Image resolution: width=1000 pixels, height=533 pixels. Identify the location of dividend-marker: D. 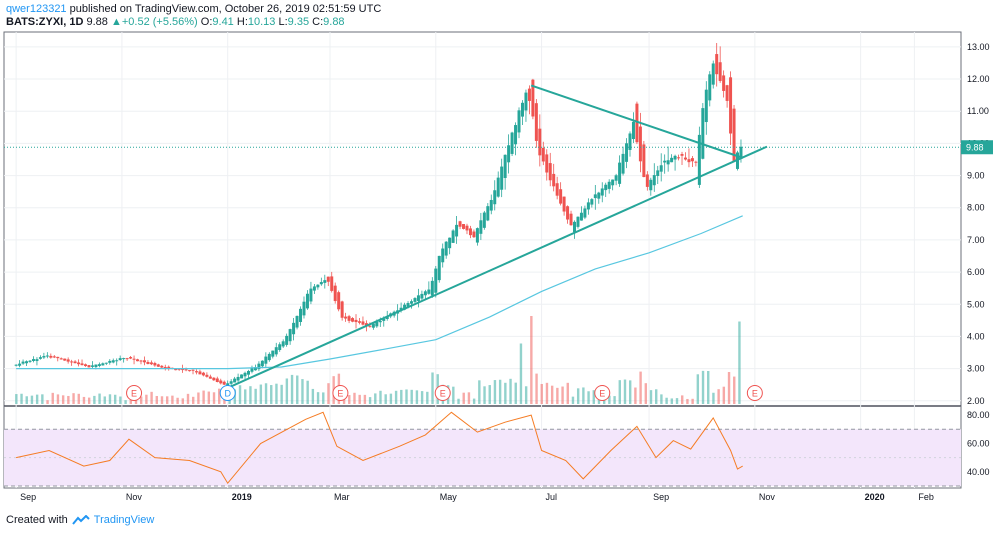
(227, 393).